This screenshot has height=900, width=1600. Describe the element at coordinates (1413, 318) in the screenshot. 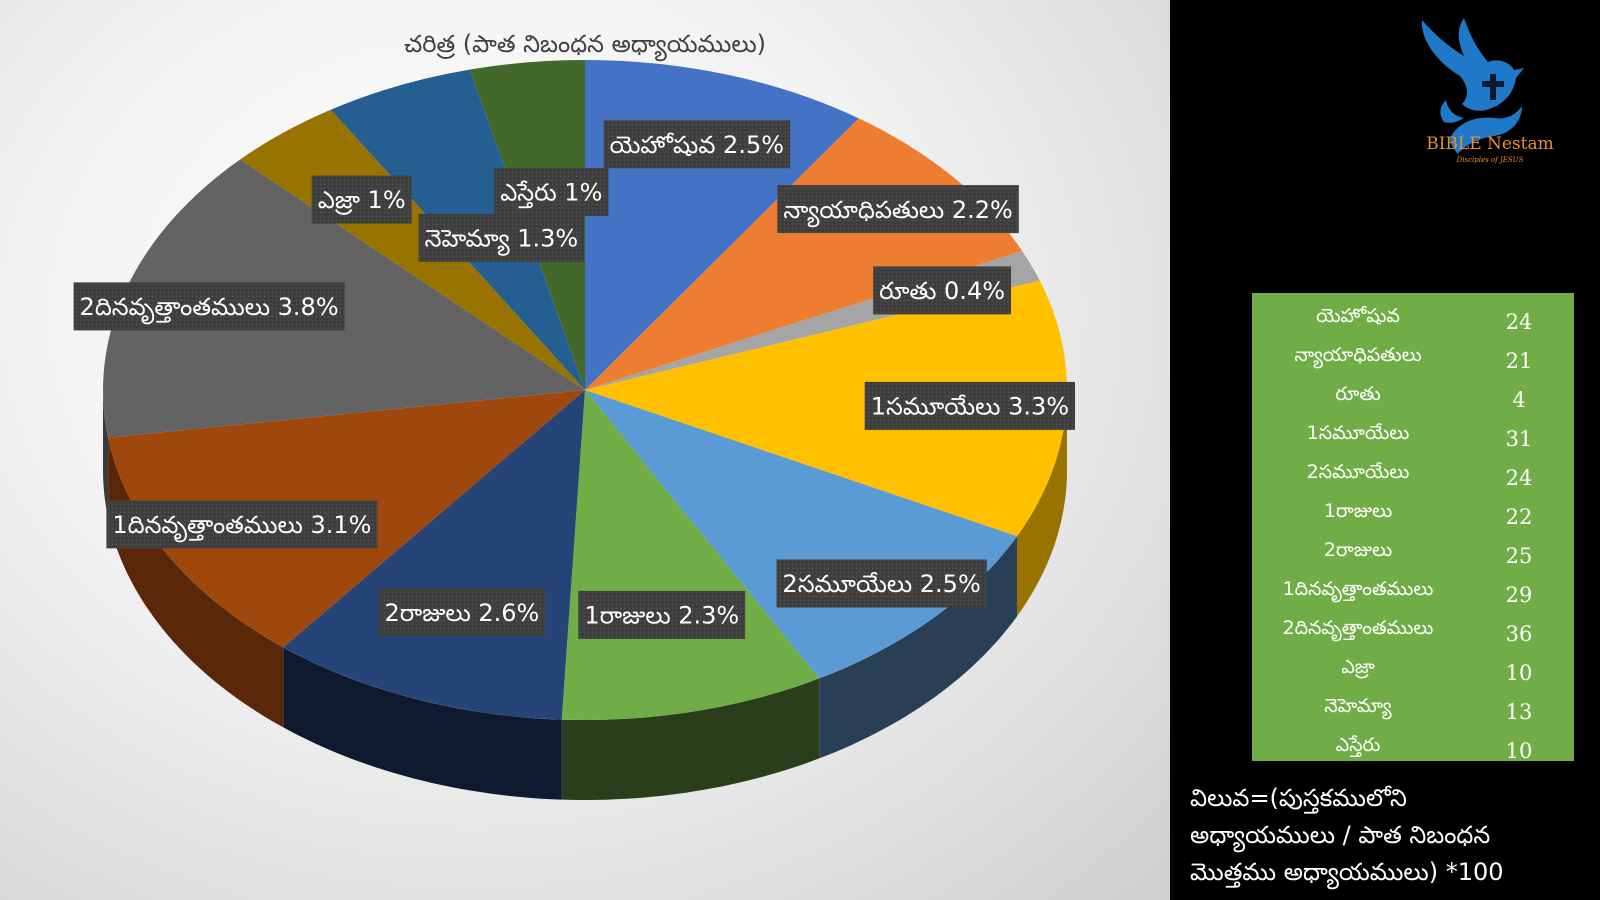

I see `table-row: యెహోషువ 24` at that location.